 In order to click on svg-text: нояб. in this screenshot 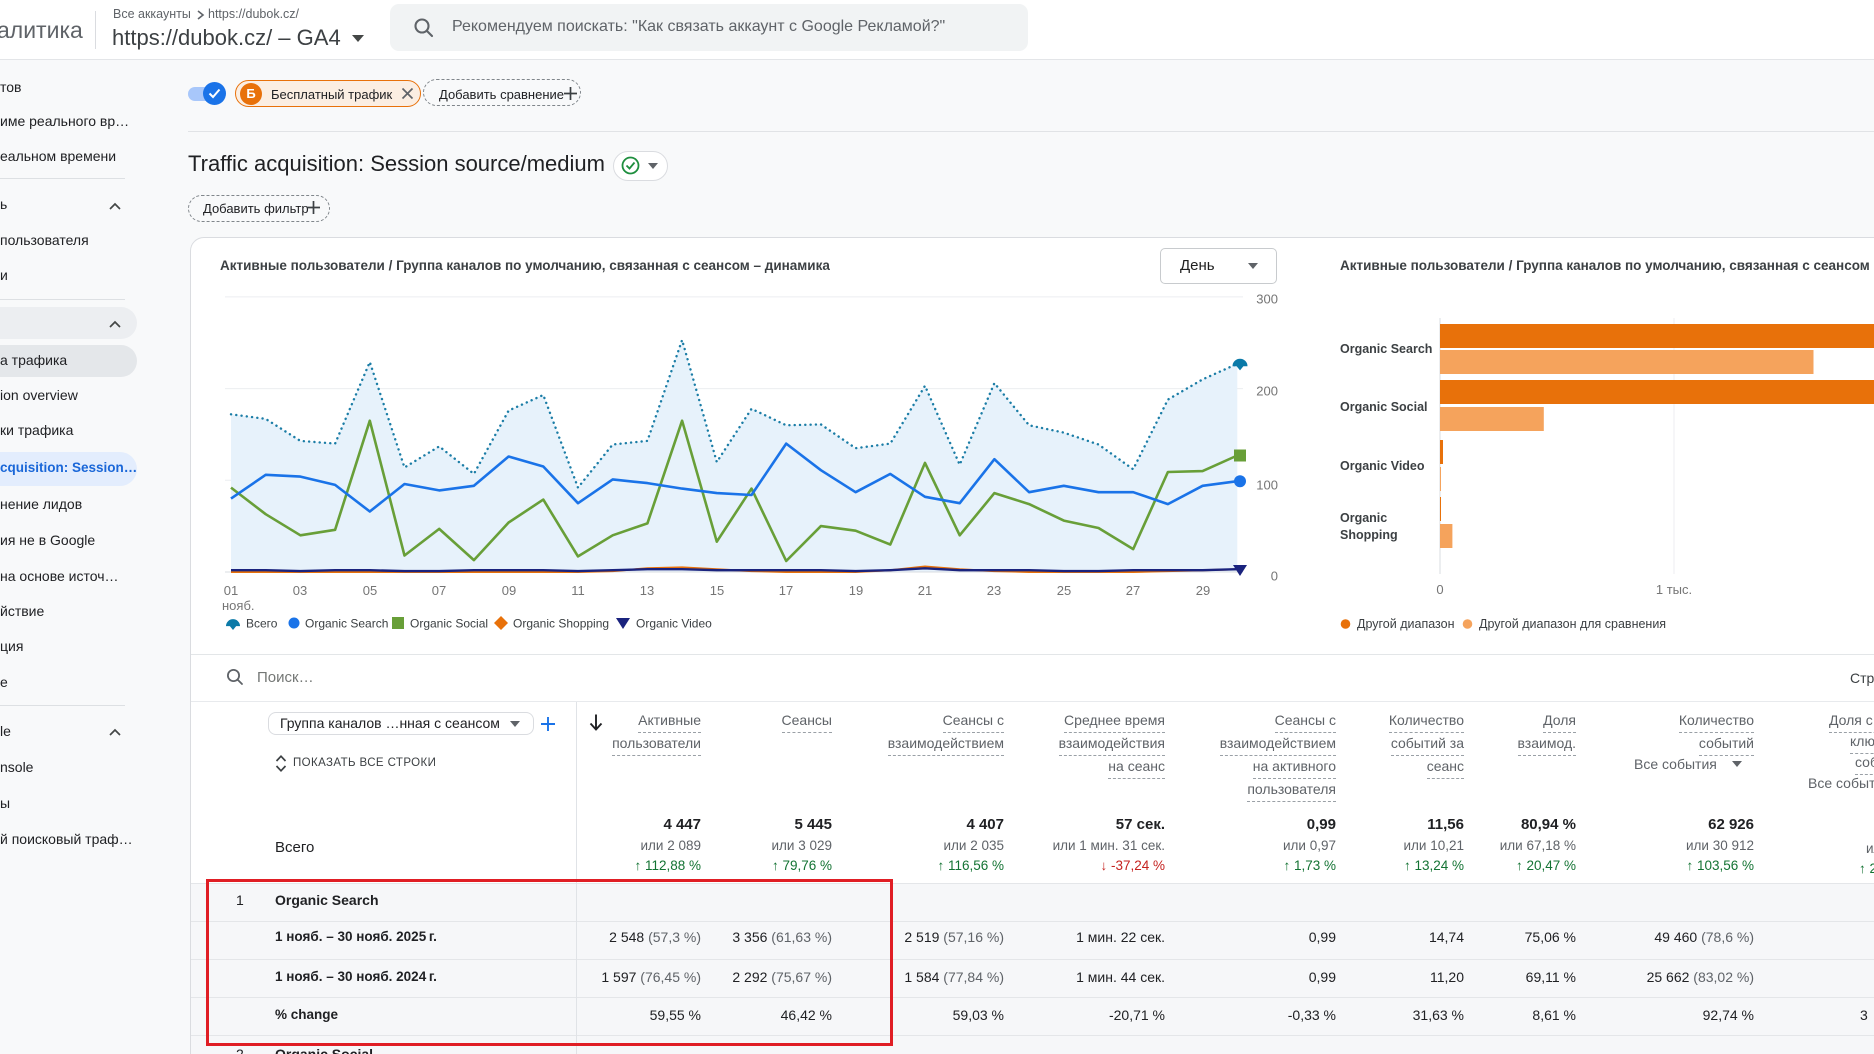, I will do `click(238, 605)`.